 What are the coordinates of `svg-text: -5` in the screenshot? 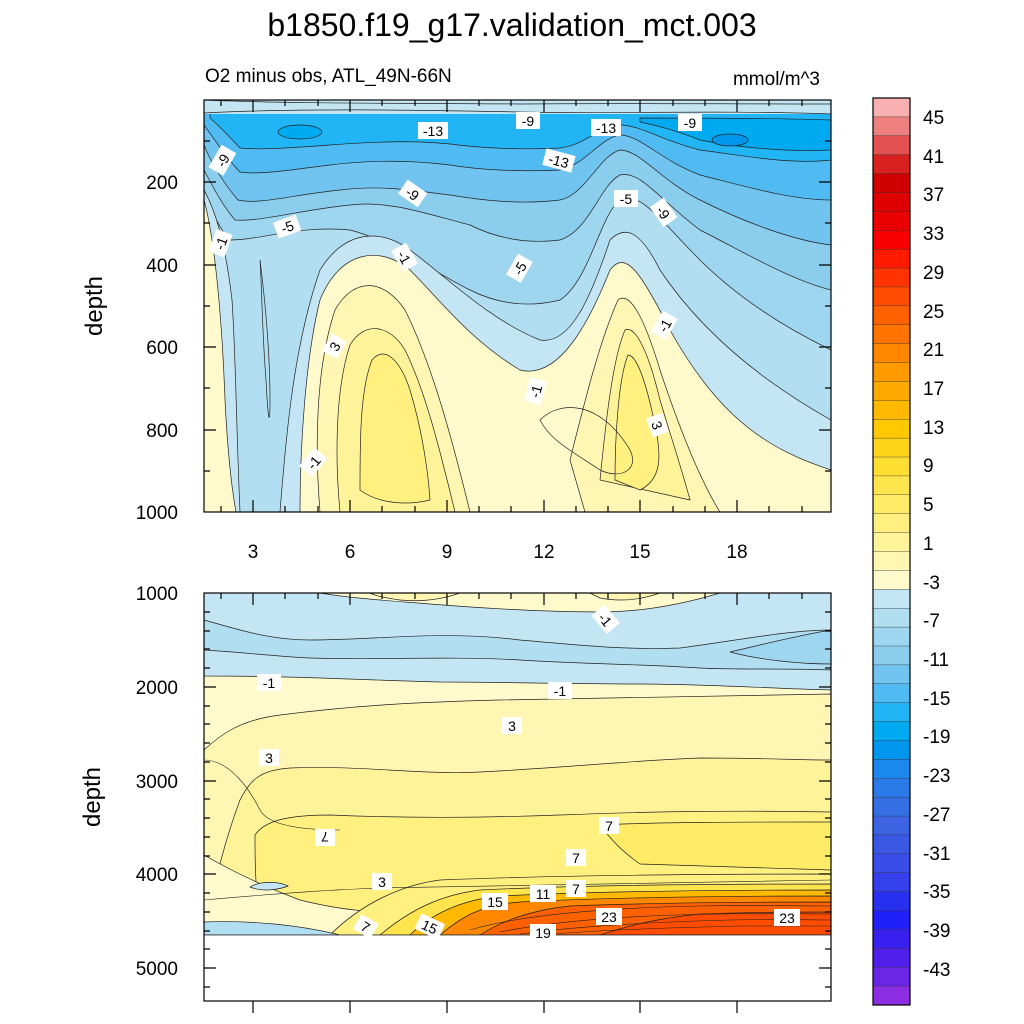 It's located at (626, 199).